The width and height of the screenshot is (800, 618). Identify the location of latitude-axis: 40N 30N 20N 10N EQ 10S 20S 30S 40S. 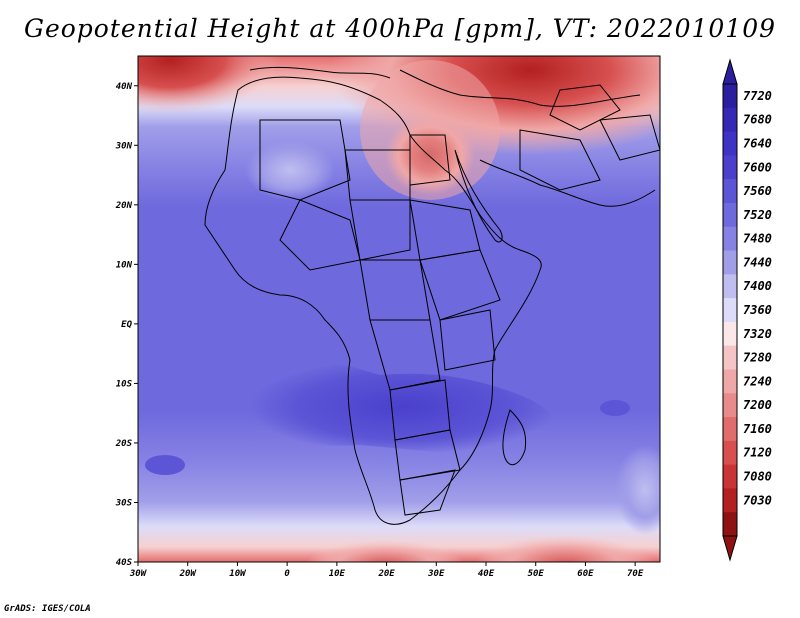
(126, 325).